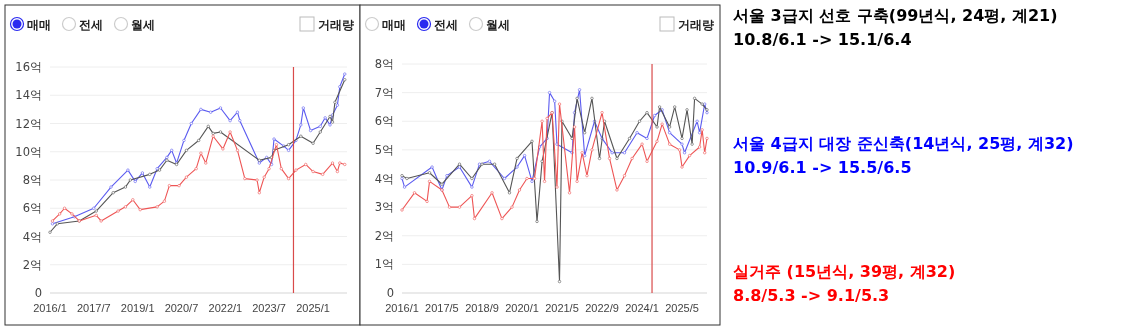  I want to click on y-tick-label: 6억, so click(32, 208).